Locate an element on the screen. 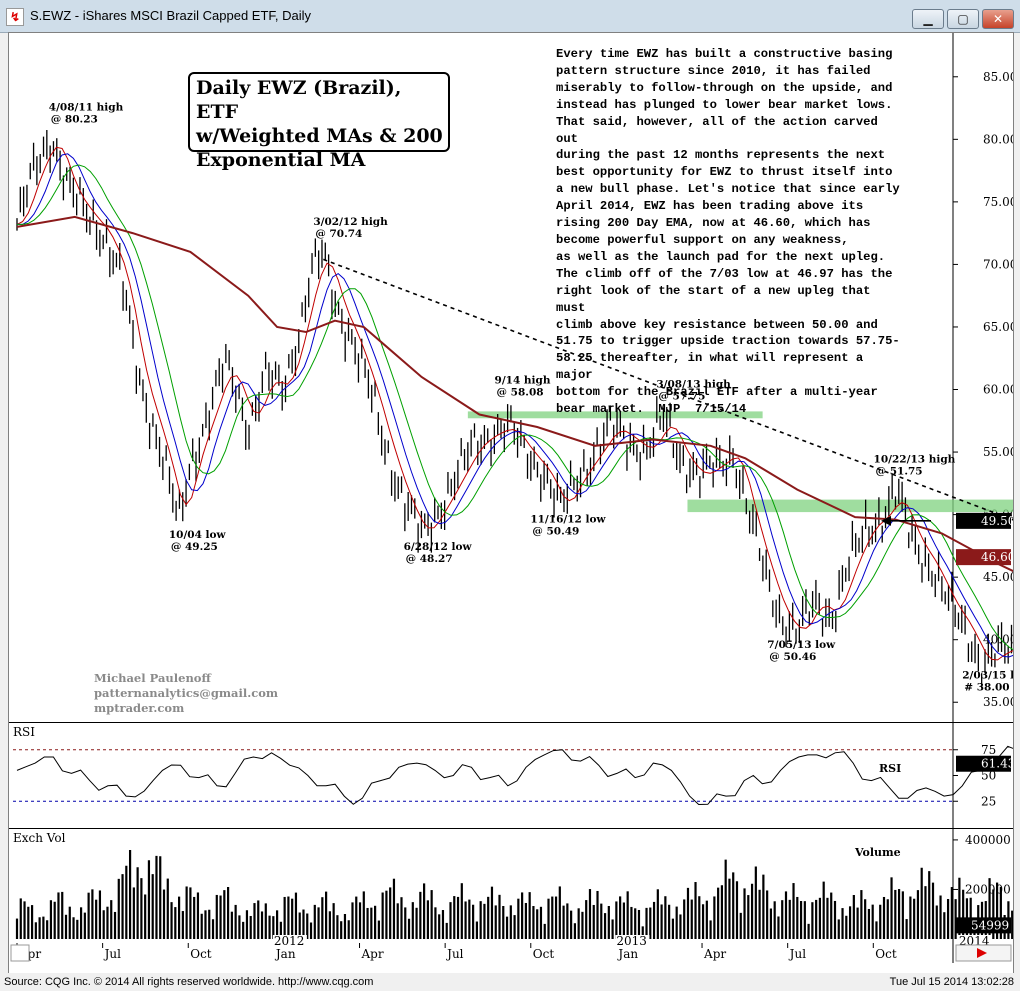 This screenshot has width=1020, height=991. volume-panel-title: Exch Vol is located at coordinates (39, 838).